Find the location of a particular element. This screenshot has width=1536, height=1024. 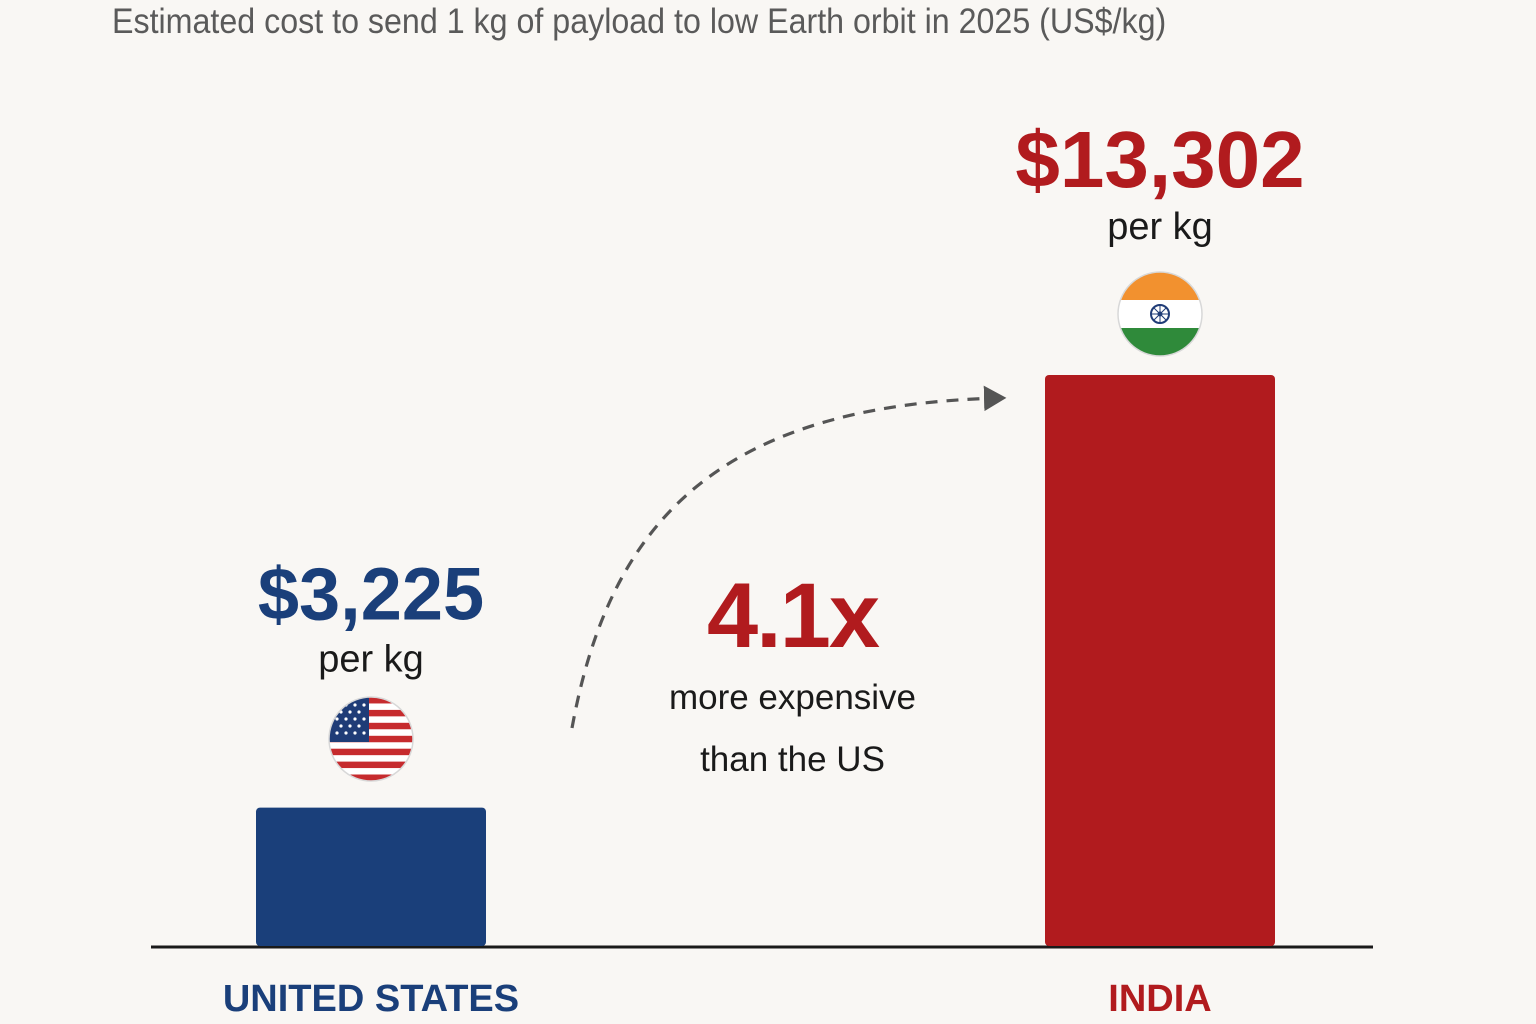

ratio-note-line1: more expensive is located at coordinates (792, 697).